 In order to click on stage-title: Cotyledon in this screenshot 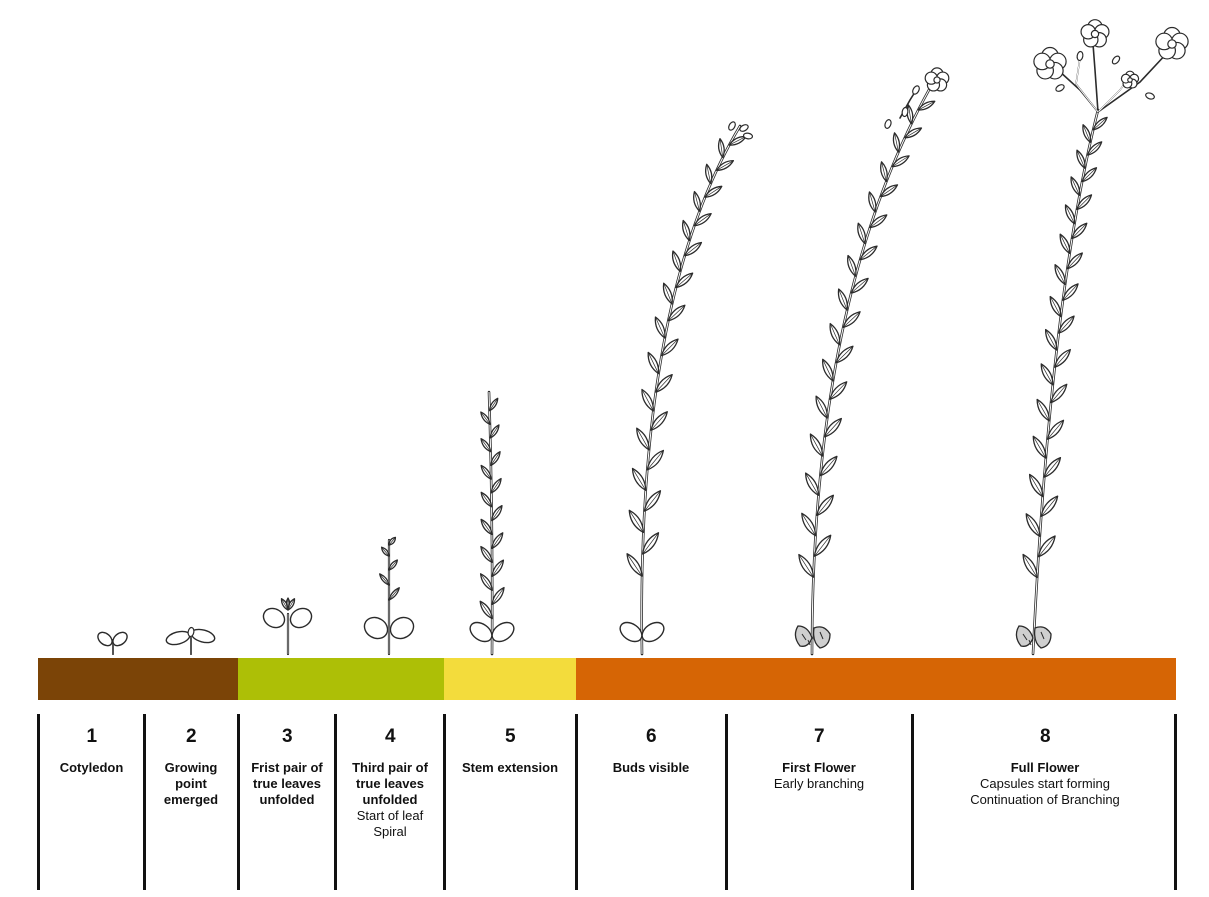, I will do `click(91, 767)`.